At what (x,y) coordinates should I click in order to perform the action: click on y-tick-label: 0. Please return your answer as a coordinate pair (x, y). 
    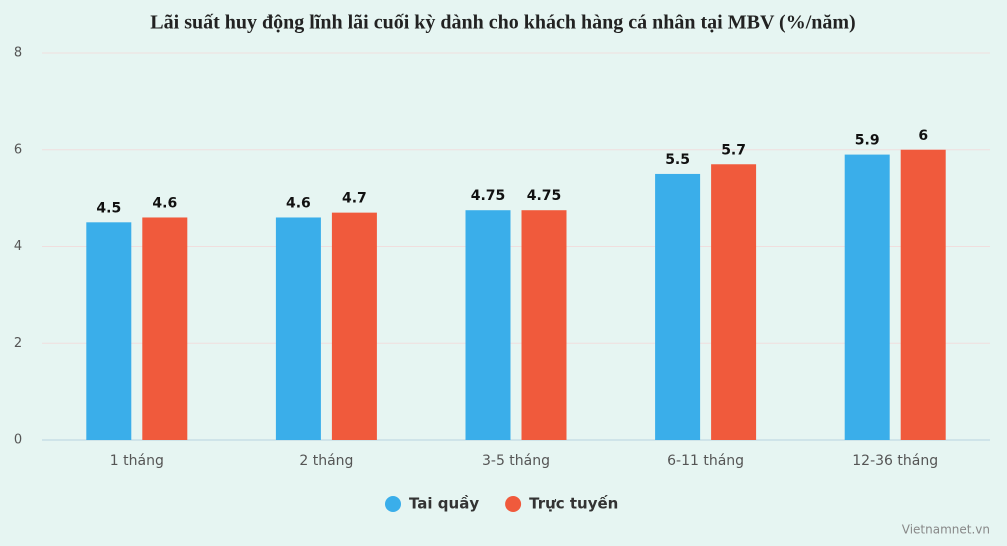
    Looking at the image, I should click on (18, 440).